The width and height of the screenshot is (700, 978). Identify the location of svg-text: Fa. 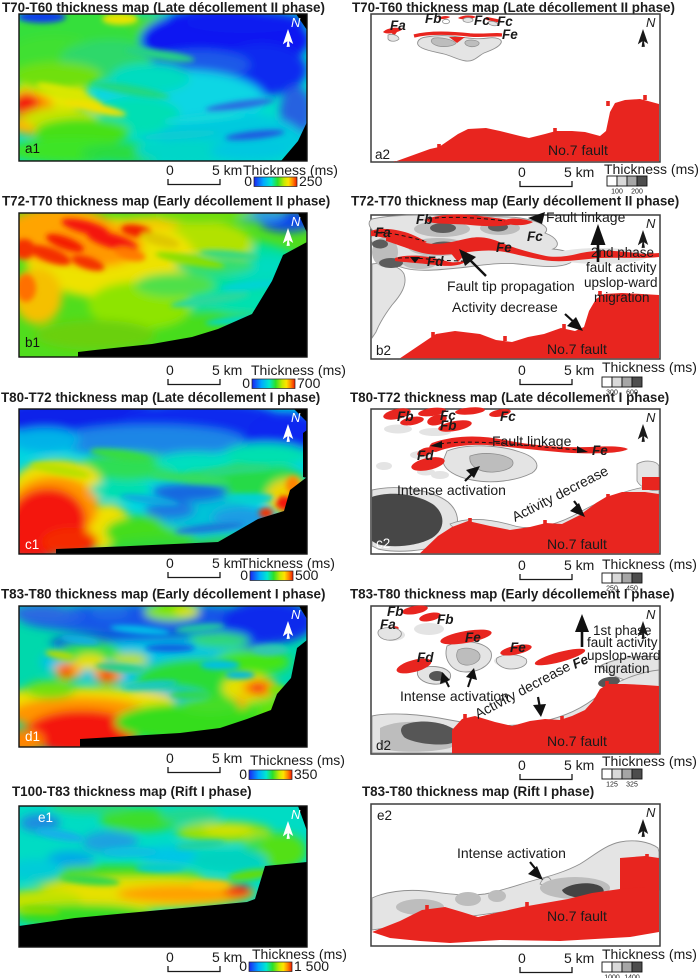
(383, 232).